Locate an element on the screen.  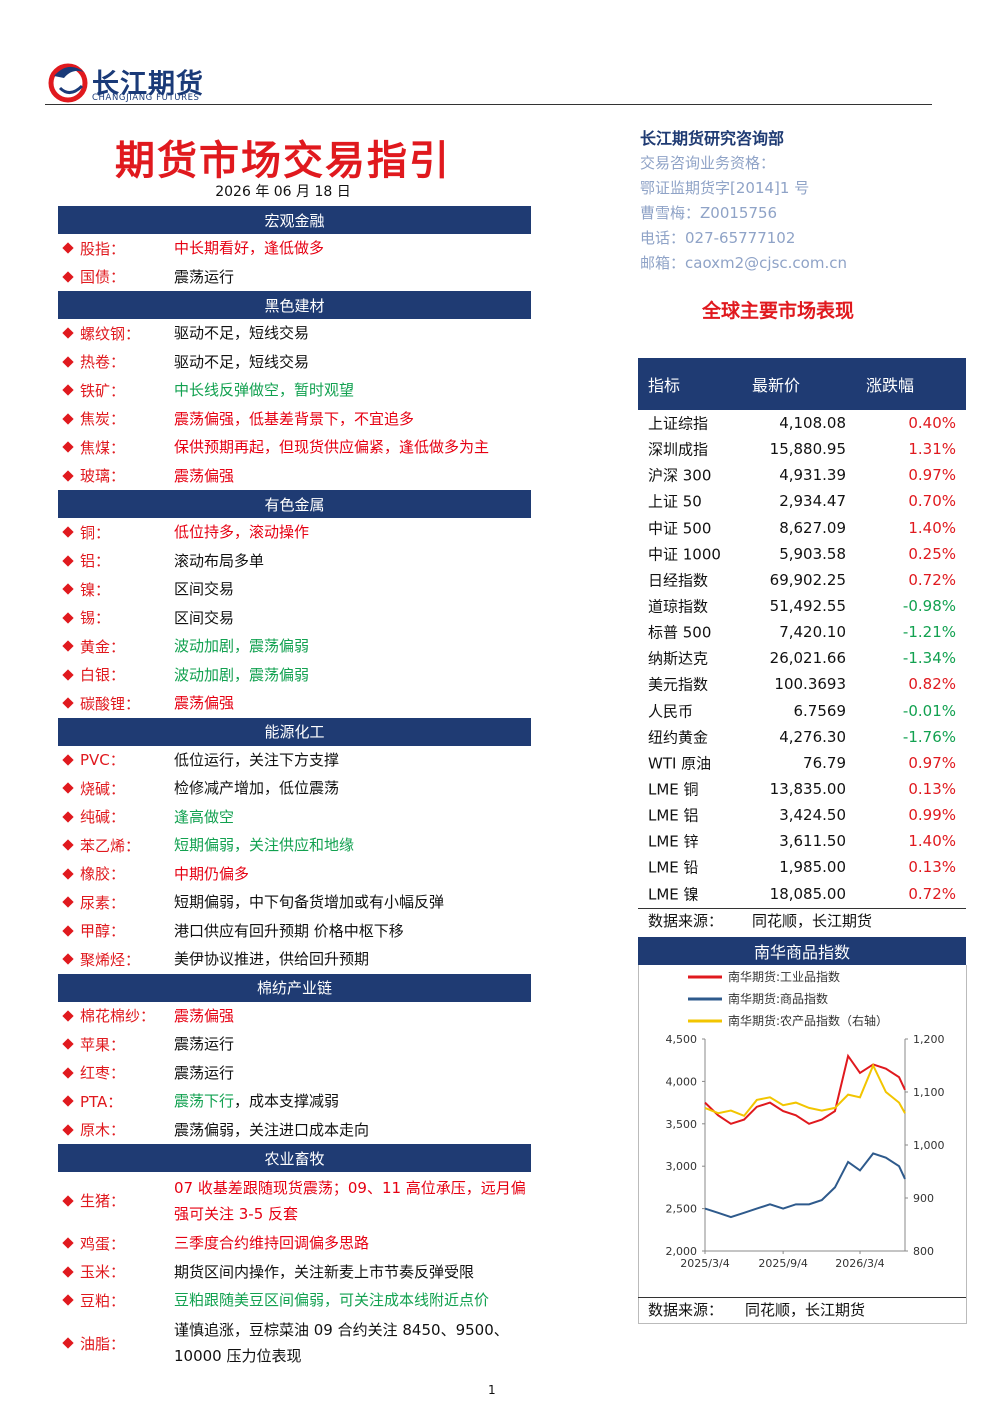
text-part: 07 收基差跟随现货震荡；09、11 高位承压，远月偏强可关注 3-5 反套 is located at coordinates (350, 1200).